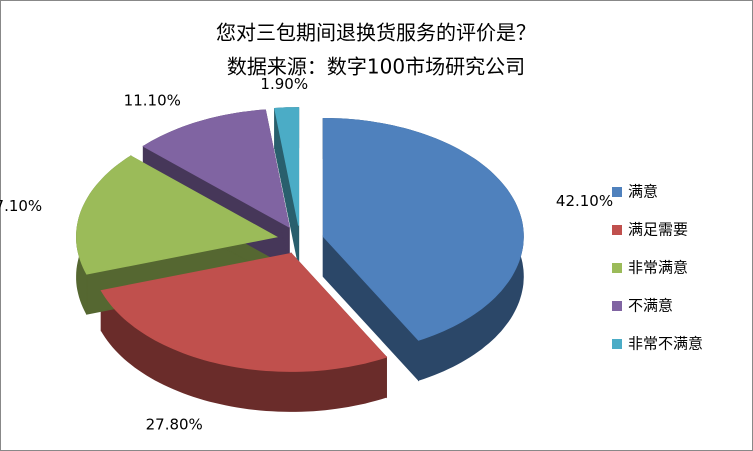 The image size is (753, 451). What do you see at coordinates (174, 425) in the screenshot?
I see `data-label: 27.80%` at bounding box center [174, 425].